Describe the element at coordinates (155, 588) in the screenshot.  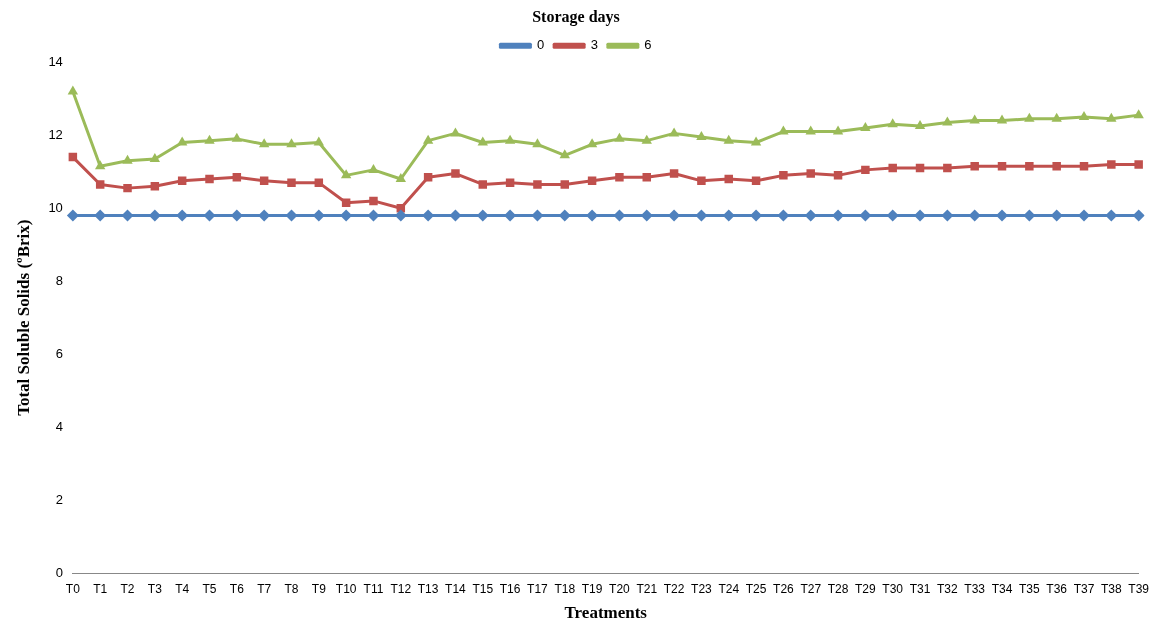
I see `x-tick-label: T3` at that location.